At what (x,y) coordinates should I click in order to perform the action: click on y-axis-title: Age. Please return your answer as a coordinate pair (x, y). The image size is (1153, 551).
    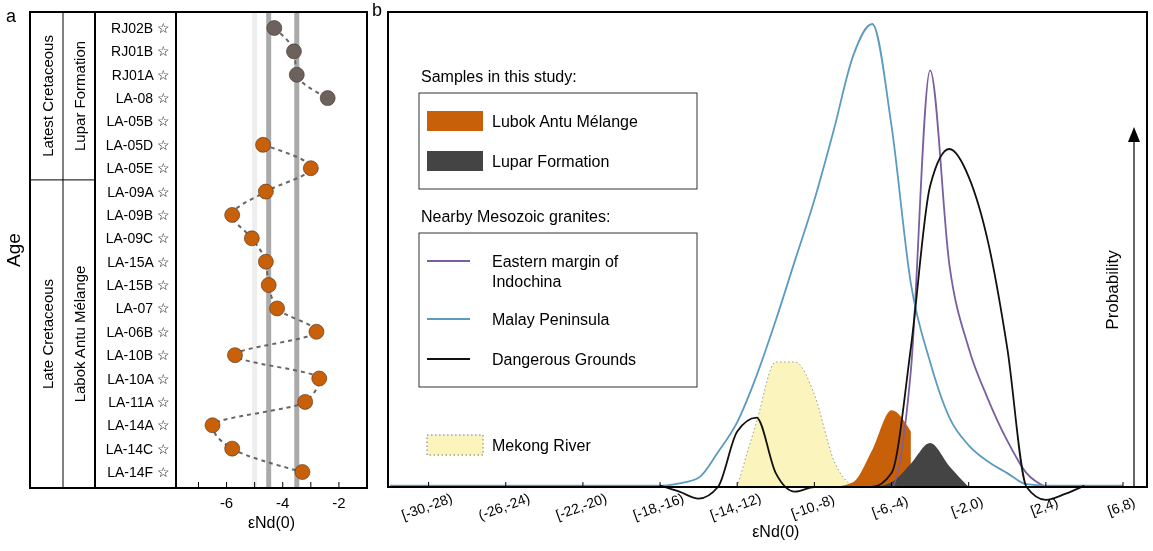
    Looking at the image, I should click on (13, 250).